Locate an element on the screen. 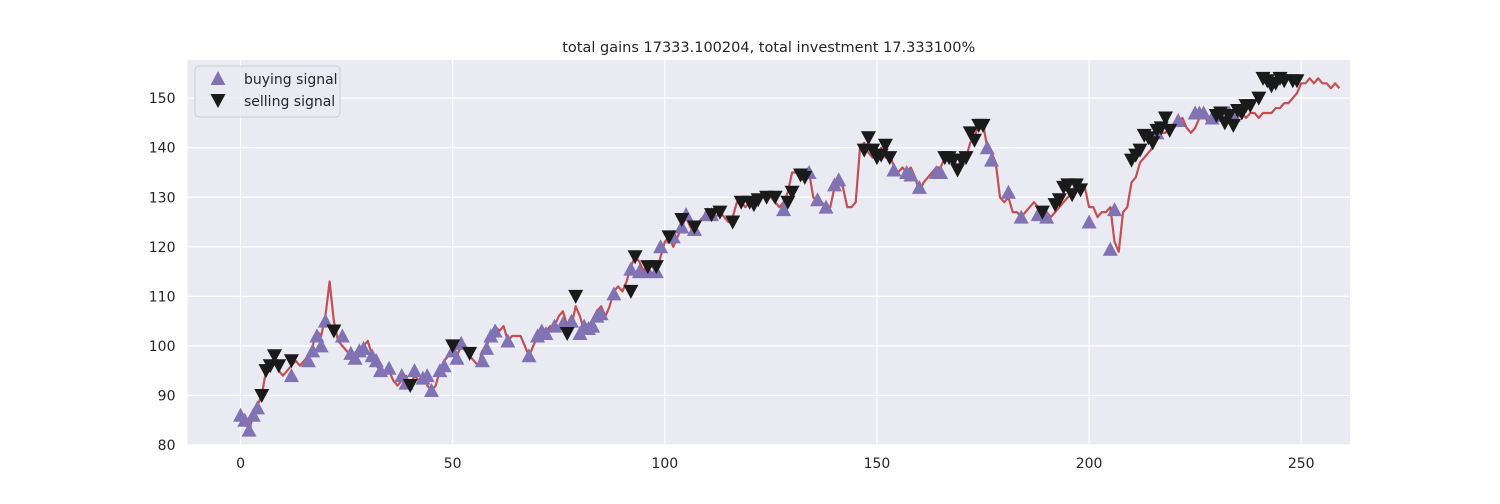 The image size is (1500, 504). legend-buy-label: buying signal is located at coordinates (291, 80).